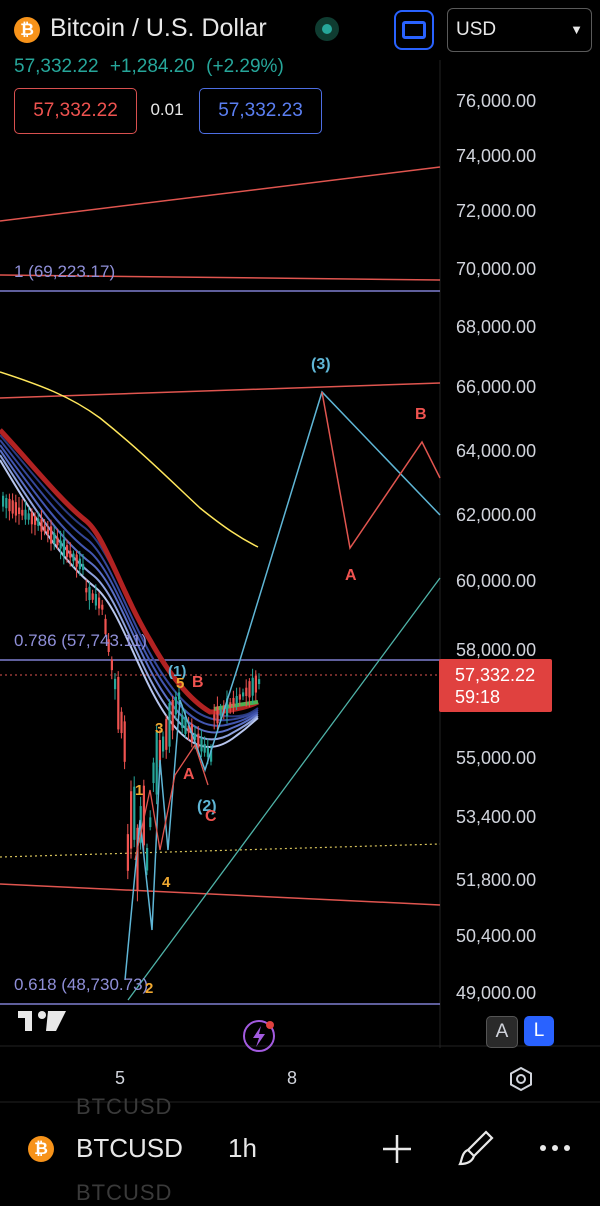  I want to click on settings-hex-icon, so click(521, 1079).